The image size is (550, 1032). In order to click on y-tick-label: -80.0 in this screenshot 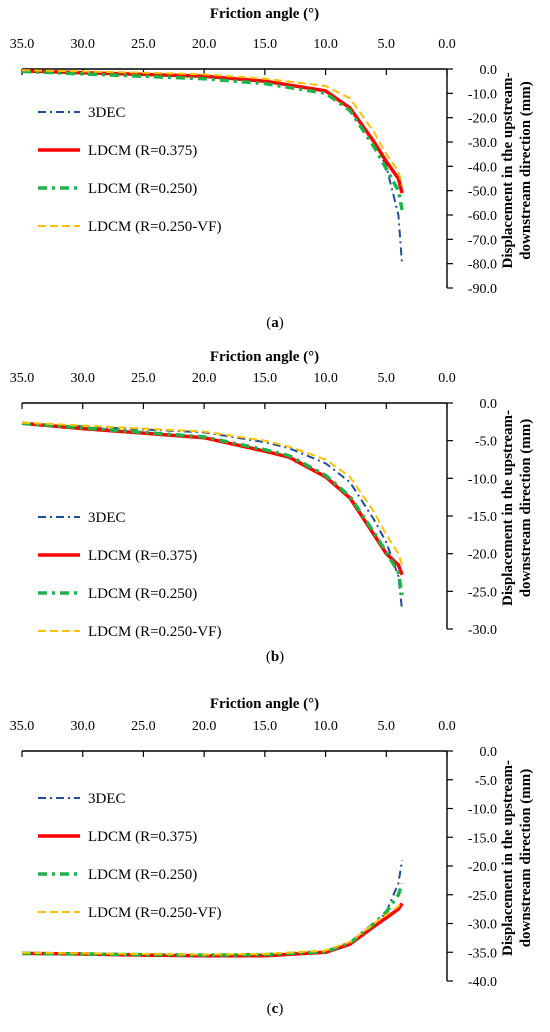, I will do `click(482, 265)`.